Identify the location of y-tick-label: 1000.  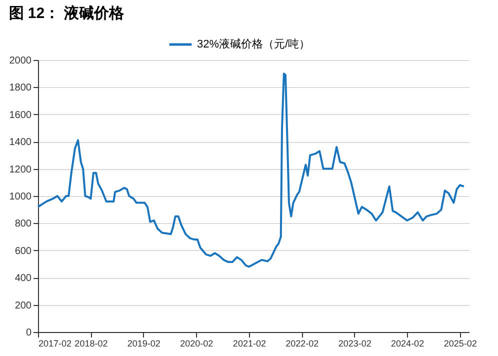
(20, 197).